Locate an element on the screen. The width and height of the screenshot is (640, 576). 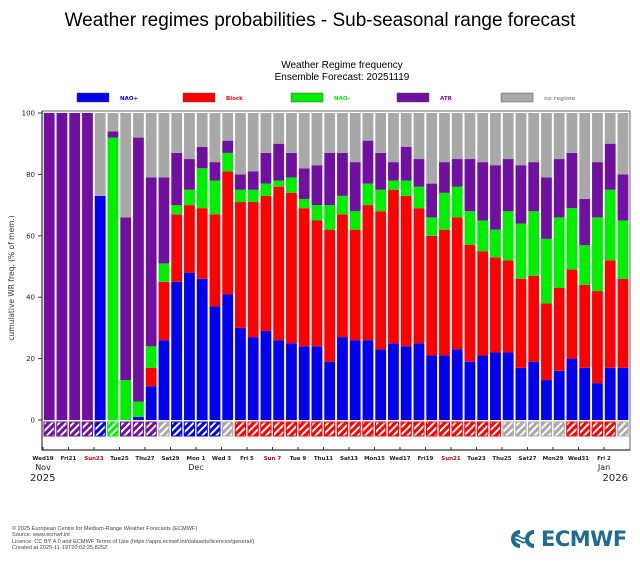
x-tick-label: Mon29 is located at coordinates (553, 459).